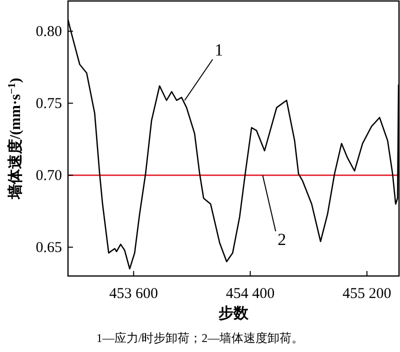 This screenshot has height=352, width=400. I want to click on y-tick-label: 0.70, so click(49, 176).